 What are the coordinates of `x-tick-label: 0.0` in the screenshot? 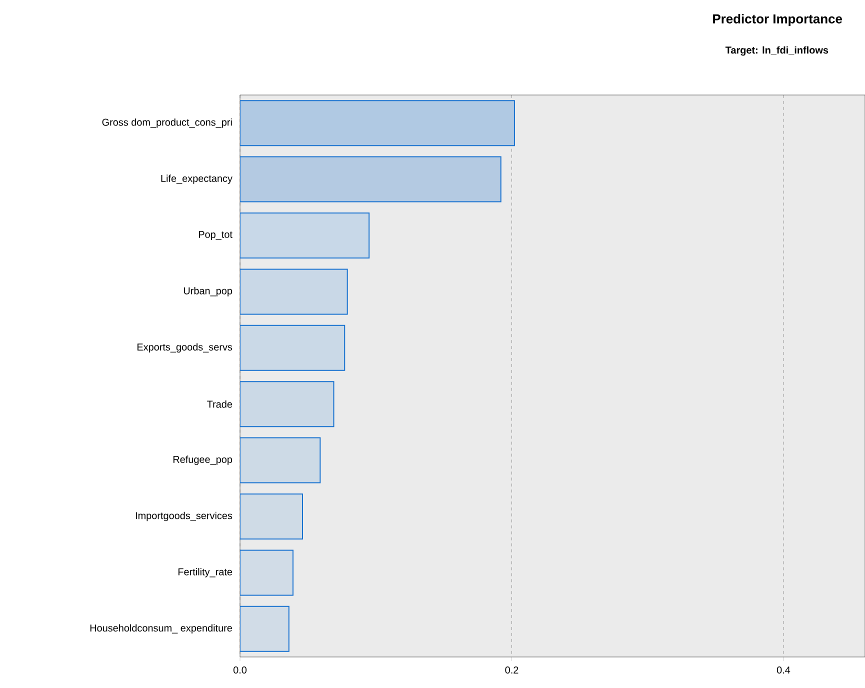 It's located at (240, 670).